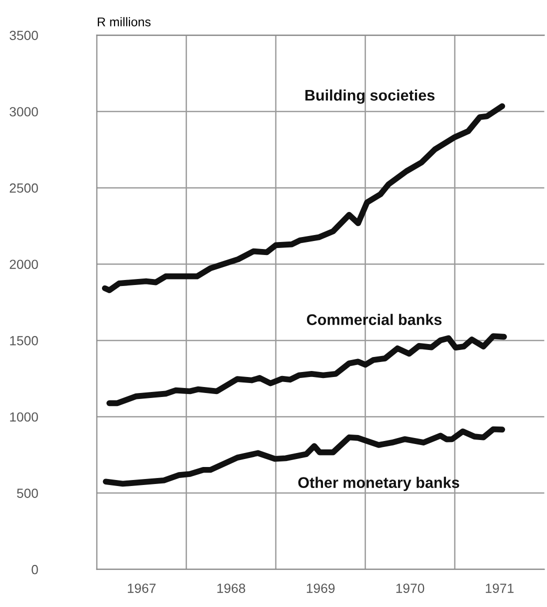  What do you see at coordinates (24, 417) in the screenshot?
I see `y-tick-label: 1000` at bounding box center [24, 417].